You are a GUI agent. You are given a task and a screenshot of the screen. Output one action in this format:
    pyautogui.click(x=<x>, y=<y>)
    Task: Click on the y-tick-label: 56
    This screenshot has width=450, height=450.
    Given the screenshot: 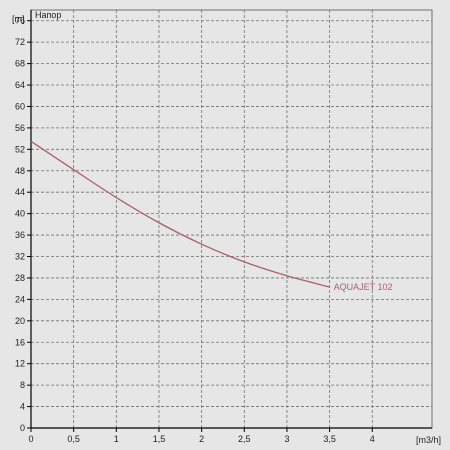 What is the action you would take?
    pyautogui.click(x=20, y=128)
    